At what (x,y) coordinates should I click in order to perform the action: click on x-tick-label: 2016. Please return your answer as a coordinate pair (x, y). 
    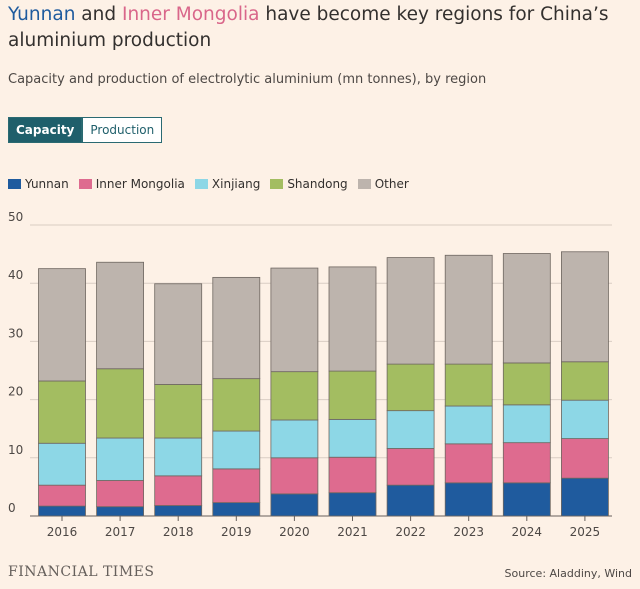
    Looking at the image, I should click on (62, 532).